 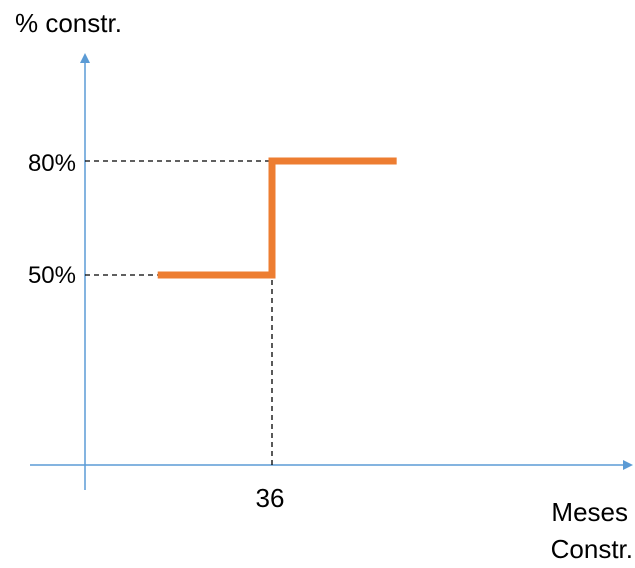 I want to click on series-layer, so click(x=277, y=218).